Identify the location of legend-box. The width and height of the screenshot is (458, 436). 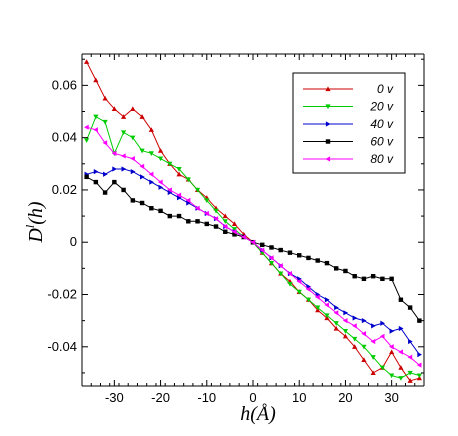
(349, 123).